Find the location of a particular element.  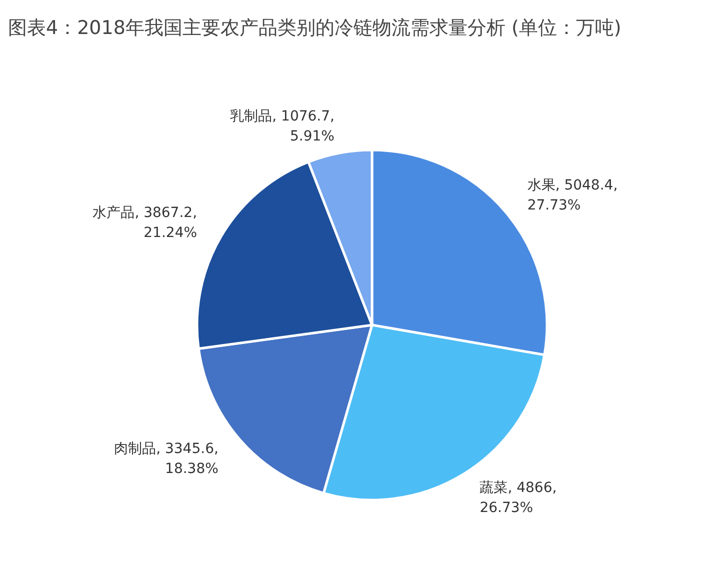

slice-label: 水果, 5048.4, 27.73% is located at coordinates (572, 195).